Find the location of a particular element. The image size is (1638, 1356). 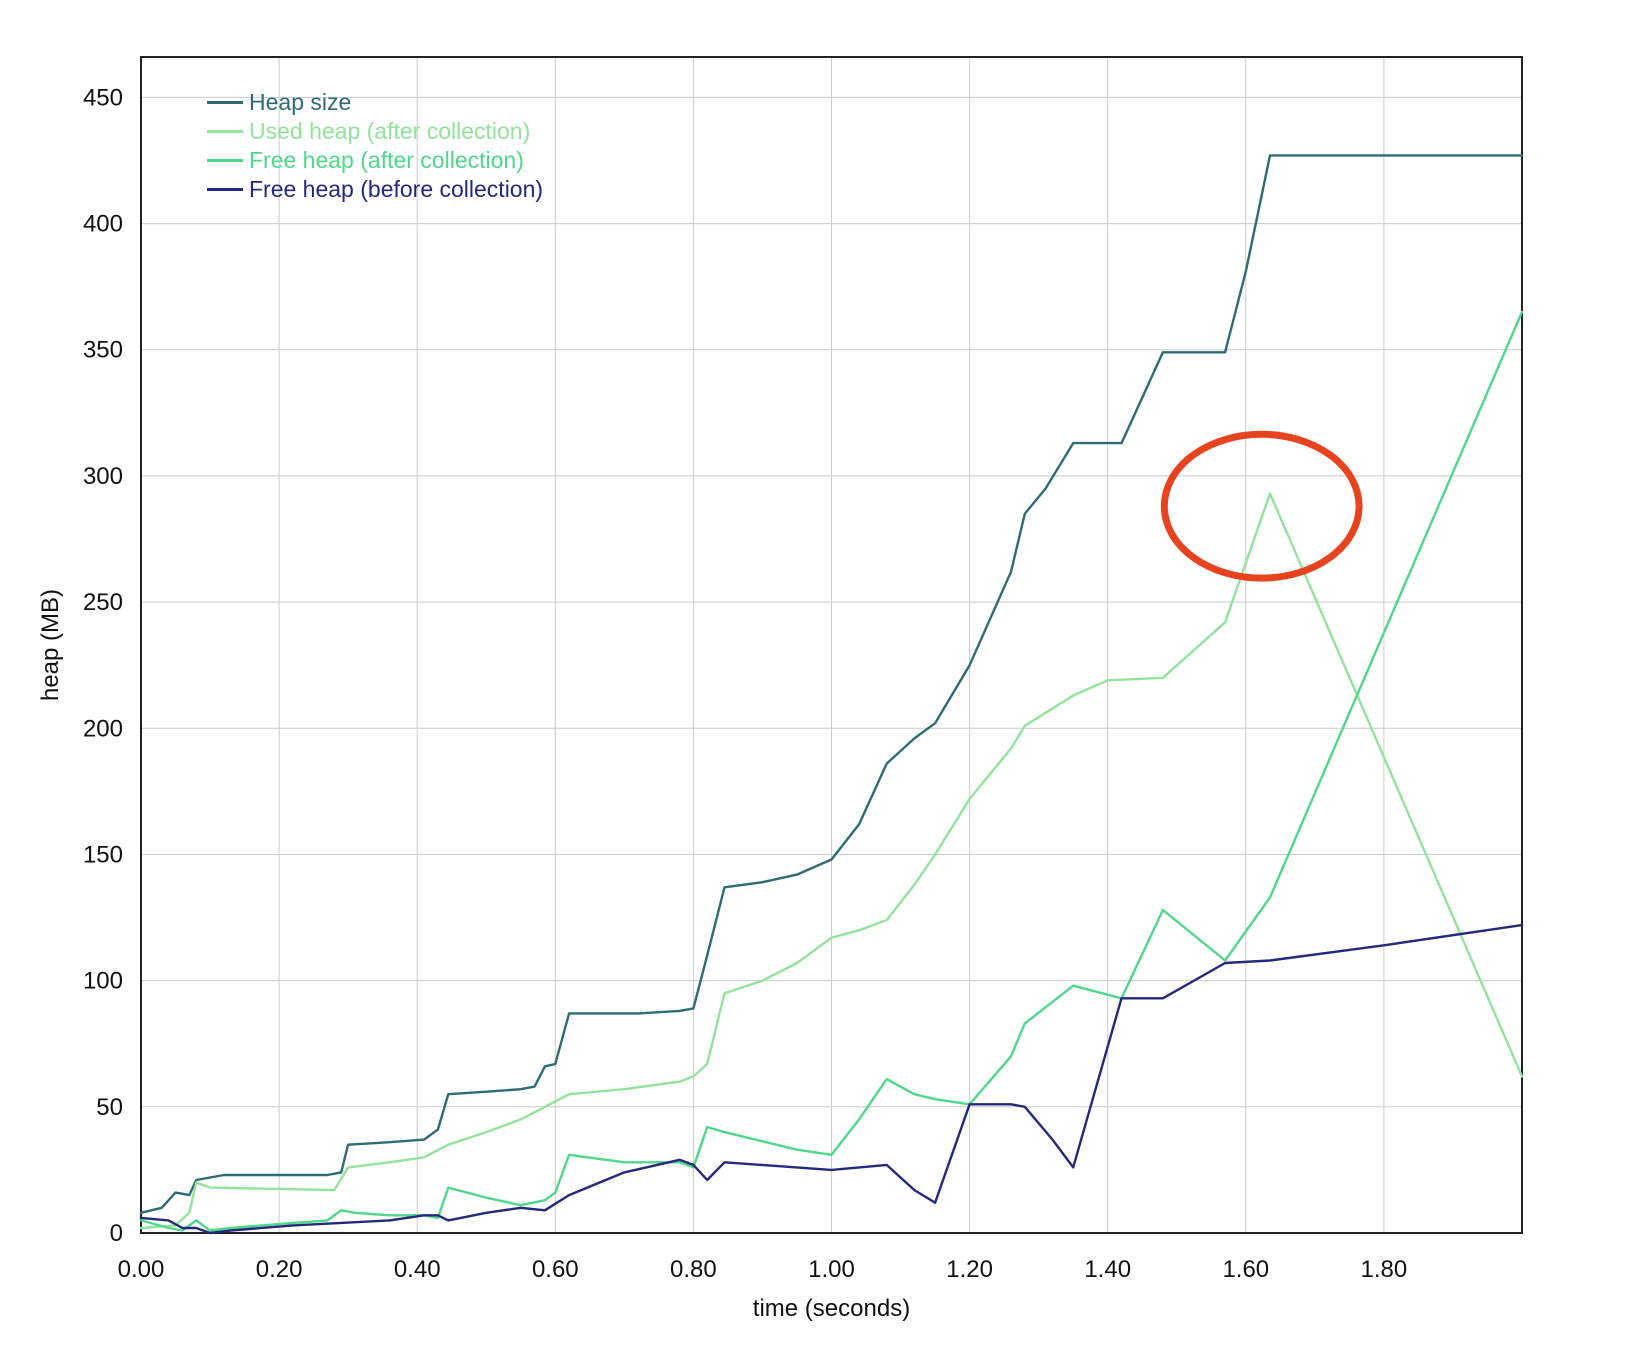

x-tick-labels: 0.00 0.20 0.40 0.60 0.80 1.00 1.20 1.40 1.60 1.80 is located at coordinates (763, 1269).